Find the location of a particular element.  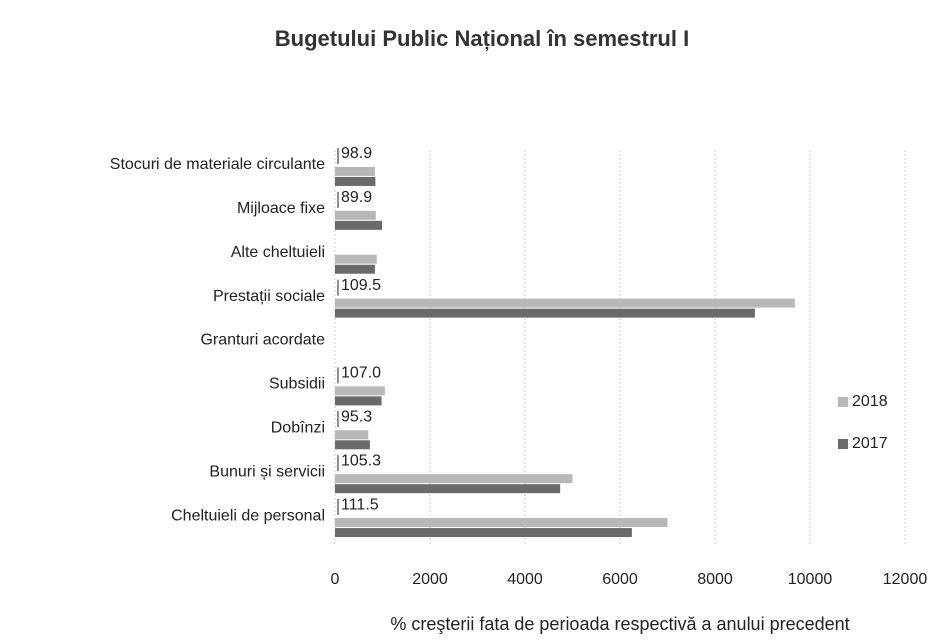

data-label: 89.9 is located at coordinates (356, 197).